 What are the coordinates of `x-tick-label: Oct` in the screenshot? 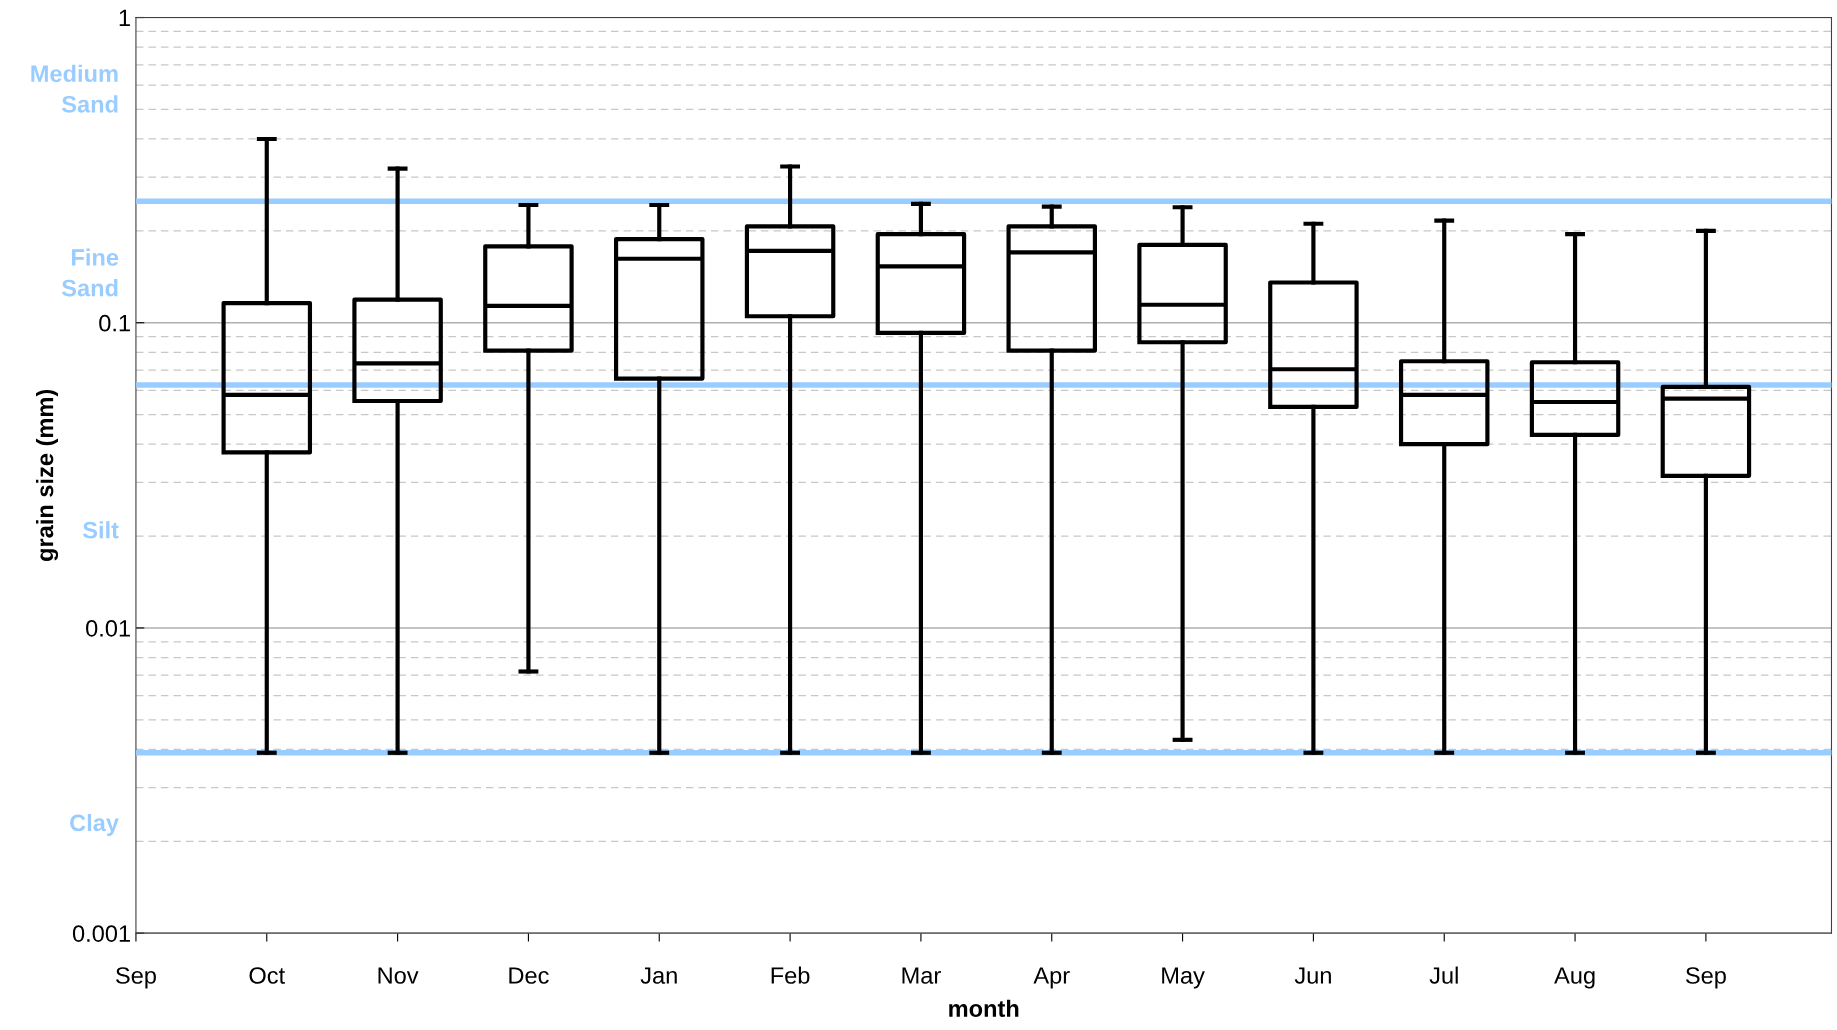 It's located at (267, 975).